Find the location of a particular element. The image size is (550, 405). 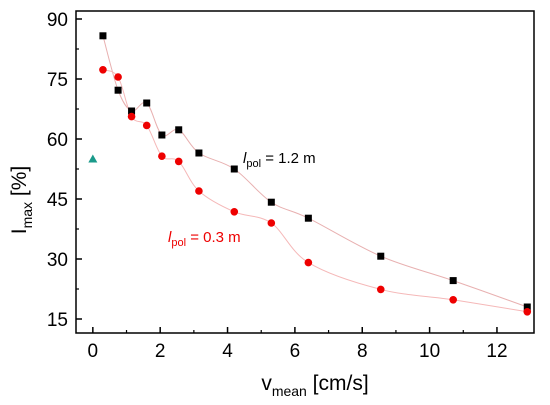

y-tick-label: 15 is located at coordinates (57, 320).